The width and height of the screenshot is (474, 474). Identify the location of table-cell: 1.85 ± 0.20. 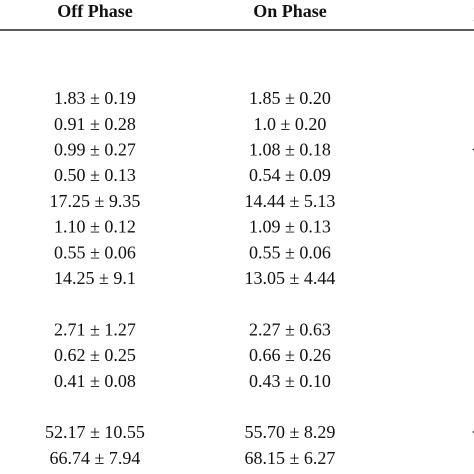
(290, 98).